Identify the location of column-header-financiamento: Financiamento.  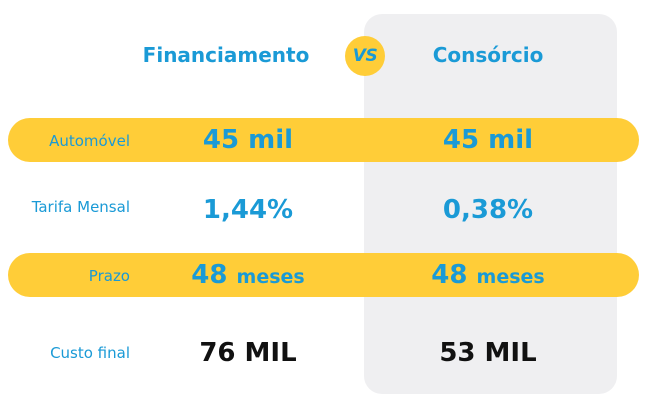
(226, 55).